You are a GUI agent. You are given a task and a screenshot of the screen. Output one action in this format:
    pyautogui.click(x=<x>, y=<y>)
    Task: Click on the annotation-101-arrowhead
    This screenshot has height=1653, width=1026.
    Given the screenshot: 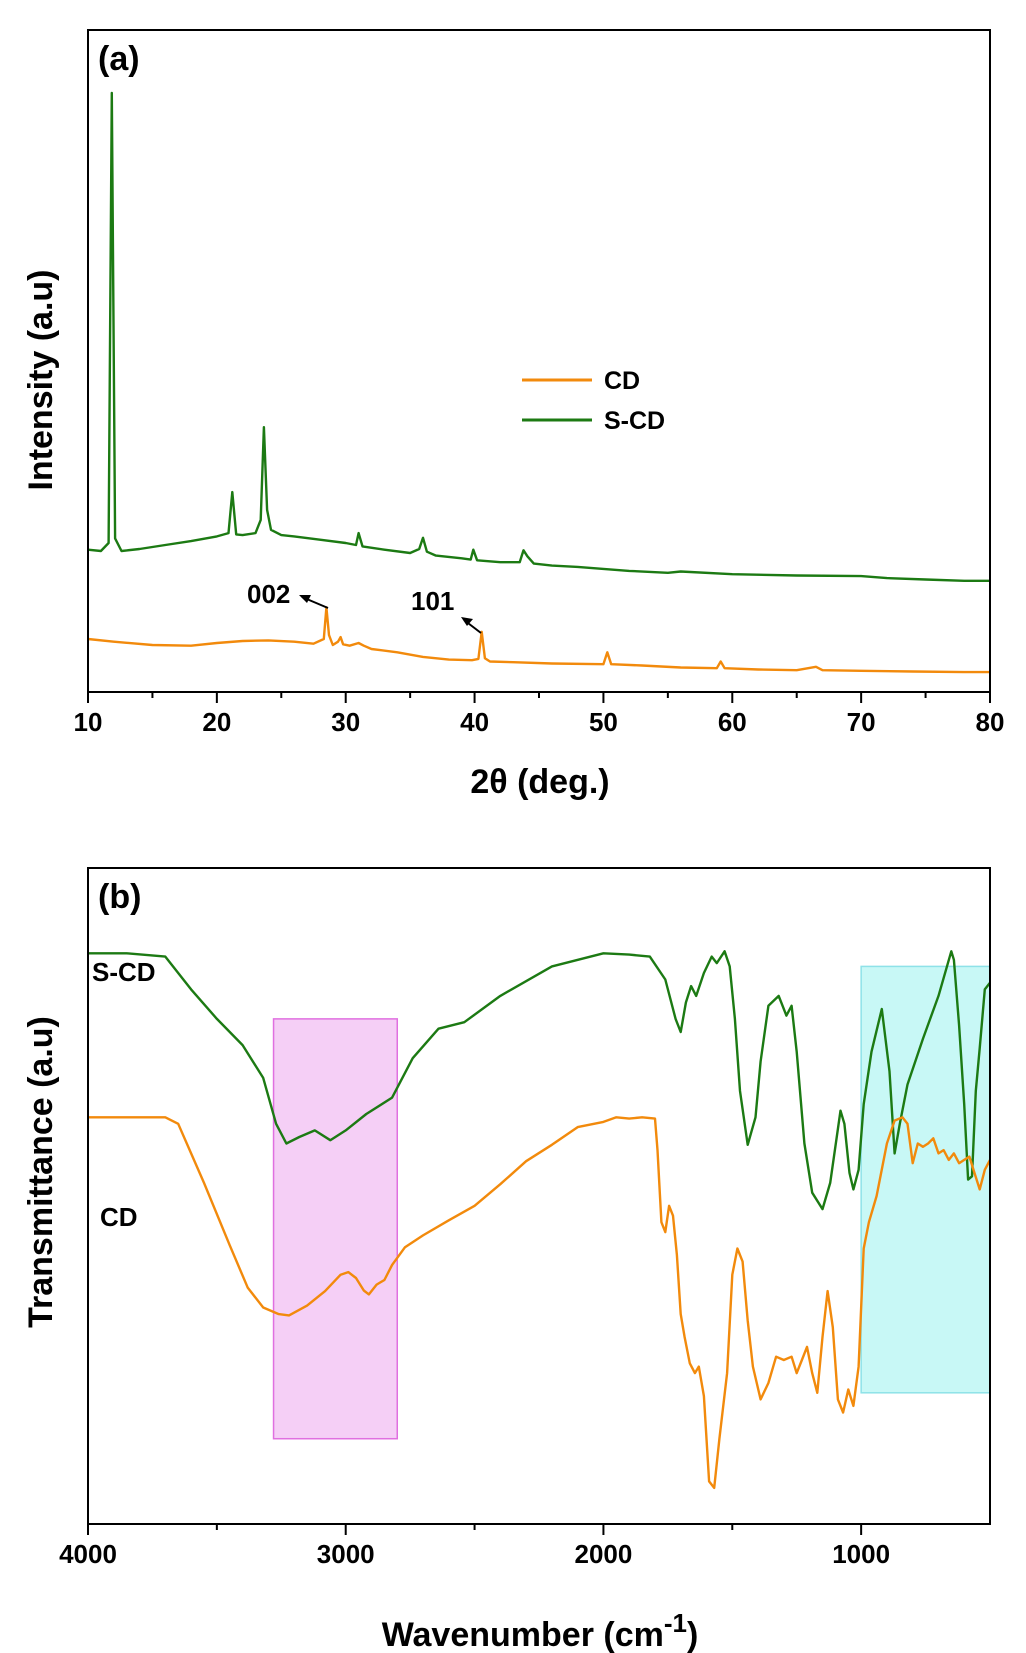 What is the action you would take?
    pyautogui.click(x=467, y=621)
    